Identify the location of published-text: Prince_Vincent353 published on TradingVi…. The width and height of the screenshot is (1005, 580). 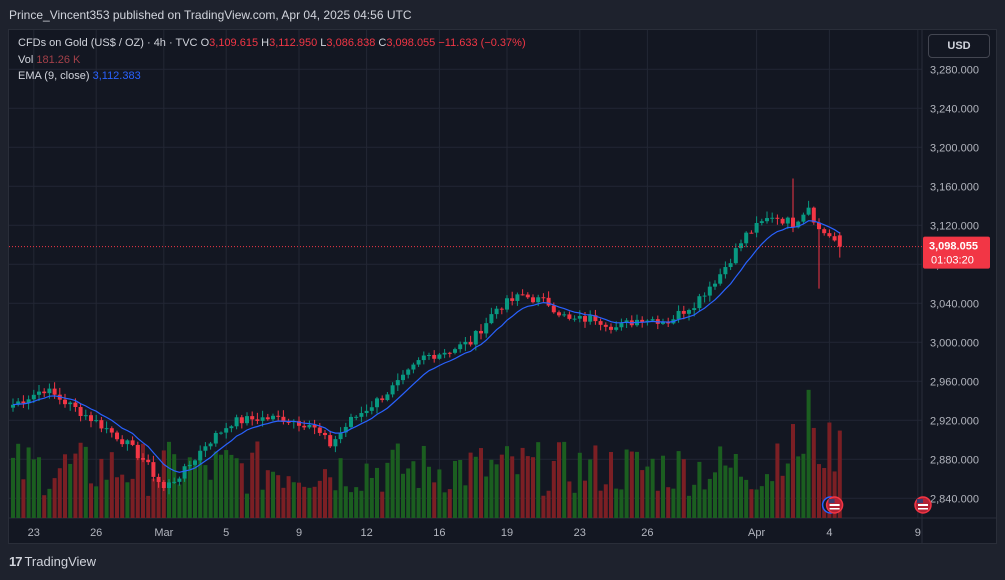
(210, 15).